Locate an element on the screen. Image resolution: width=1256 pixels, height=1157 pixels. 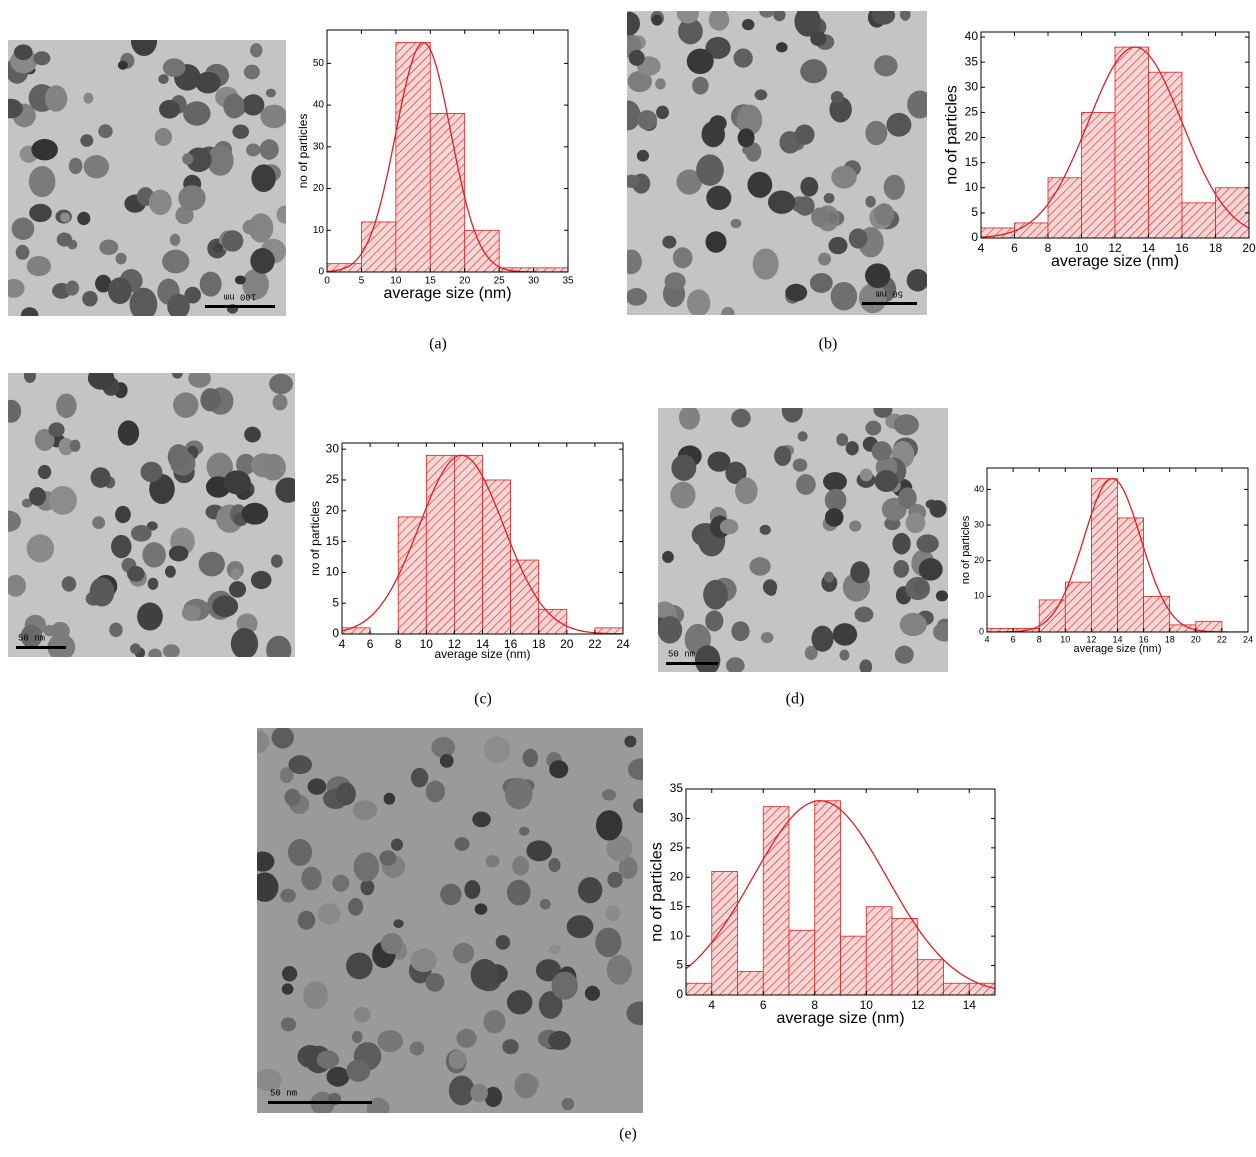
y-tick-label: 0 is located at coordinates (981, 631).